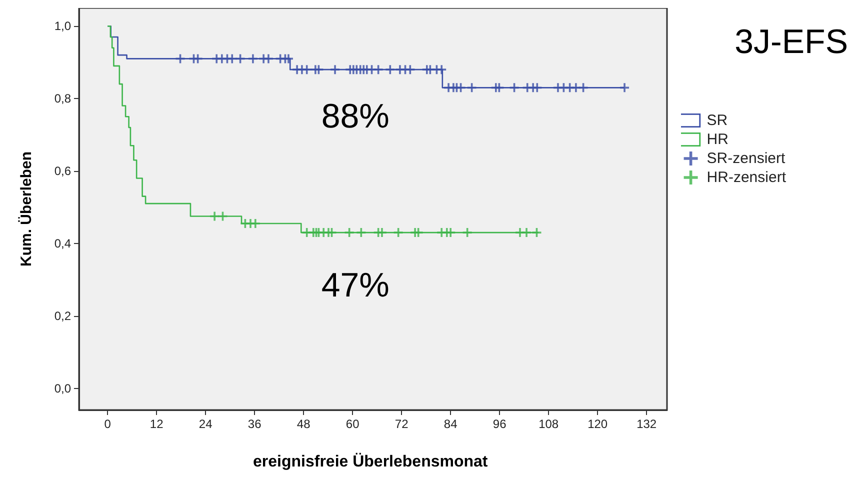  I want to click on x-axis-title: ereignisfreie Überlebensmonat, so click(370, 461).